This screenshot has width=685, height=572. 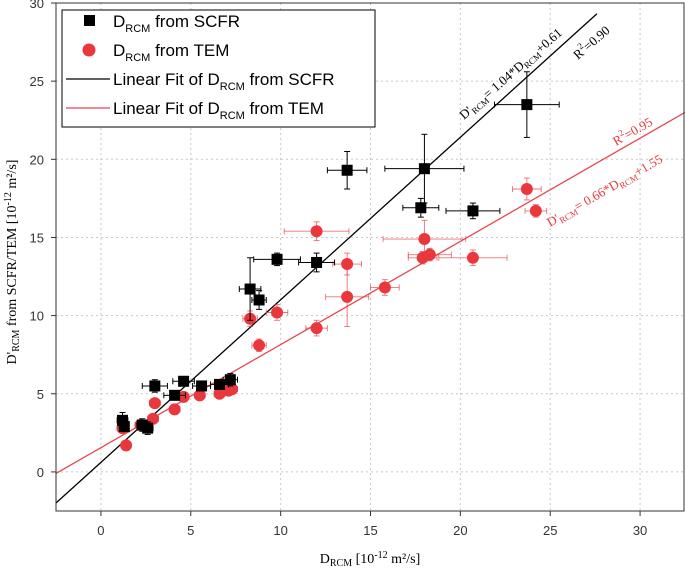 I want to click on scfr-equation-annotation: D'RCM= 1.04*DRCM+0.61, so click(x=511, y=74).